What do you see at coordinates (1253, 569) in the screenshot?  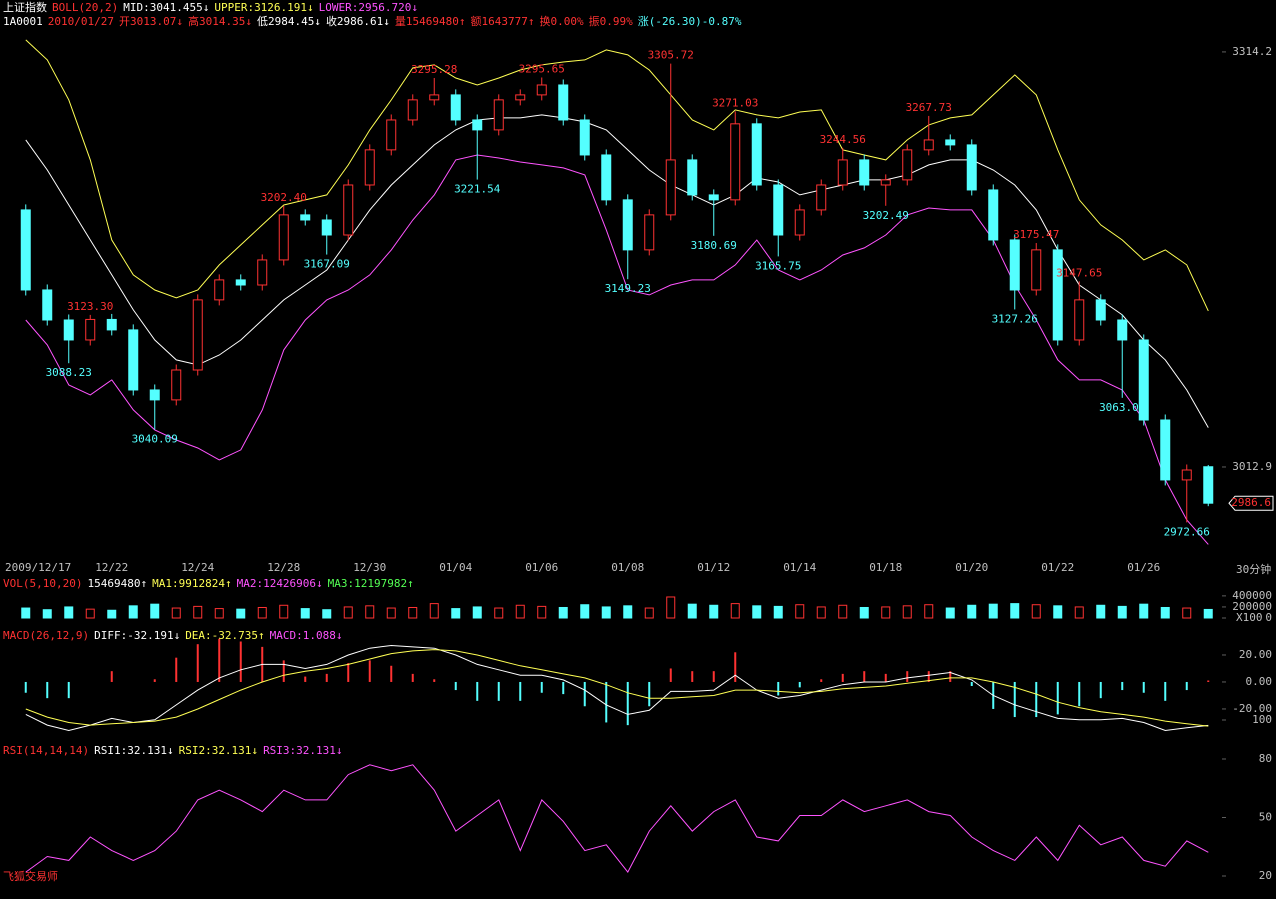 I see `period-label: 30分钟` at bounding box center [1253, 569].